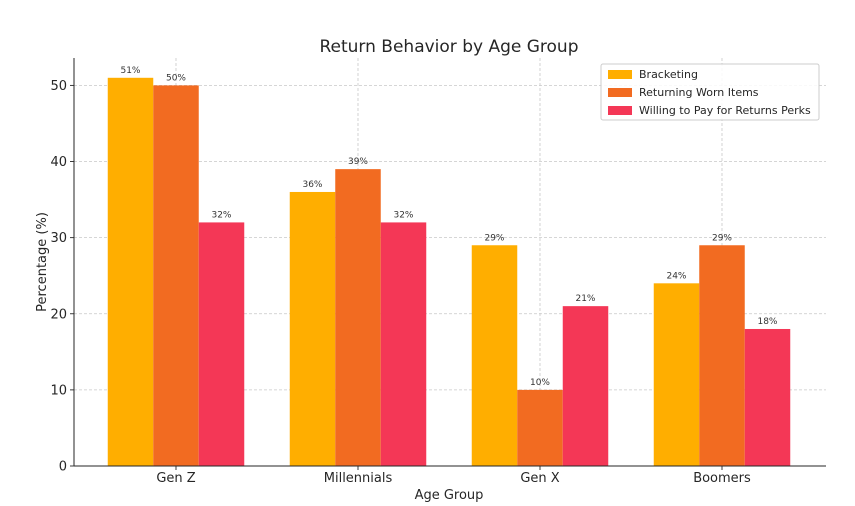 The height and width of the screenshot is (506, 855). I want to click on y-tick-label: 0, so click(63, 467).